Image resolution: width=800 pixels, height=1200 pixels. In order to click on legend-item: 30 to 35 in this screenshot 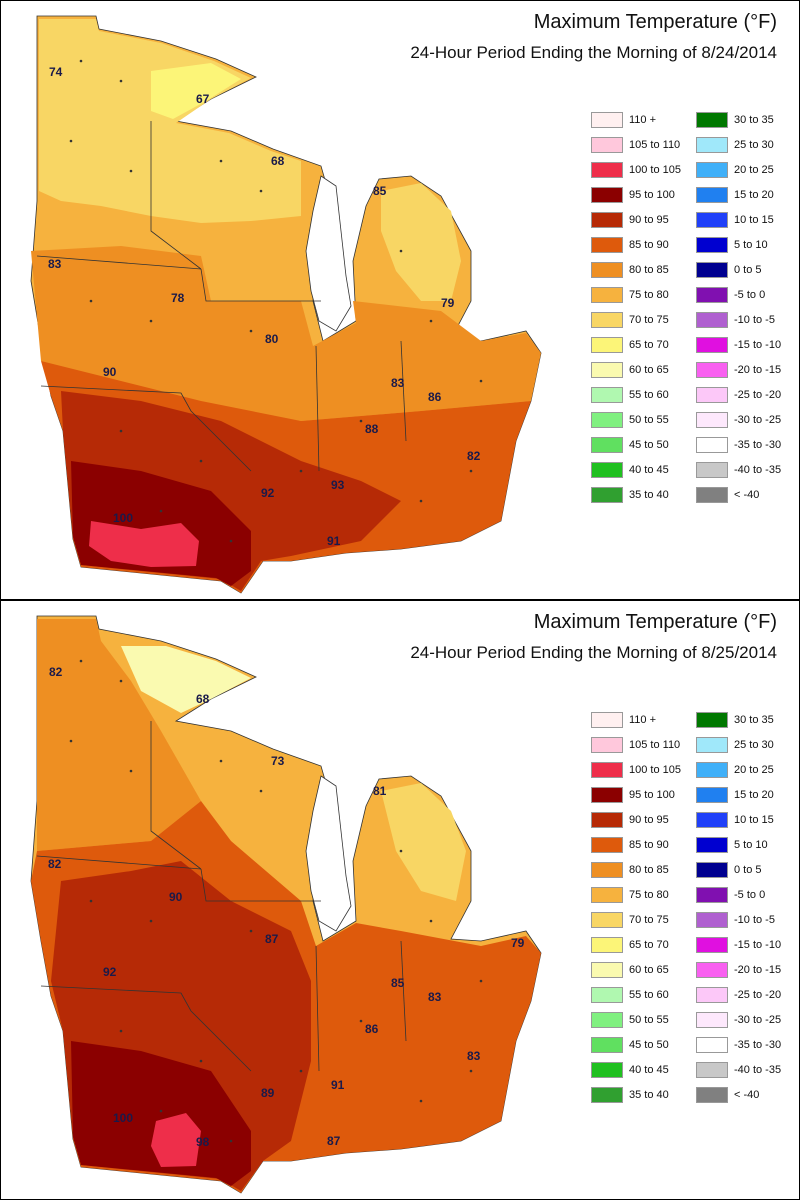, I will do `click(746, 720)`.